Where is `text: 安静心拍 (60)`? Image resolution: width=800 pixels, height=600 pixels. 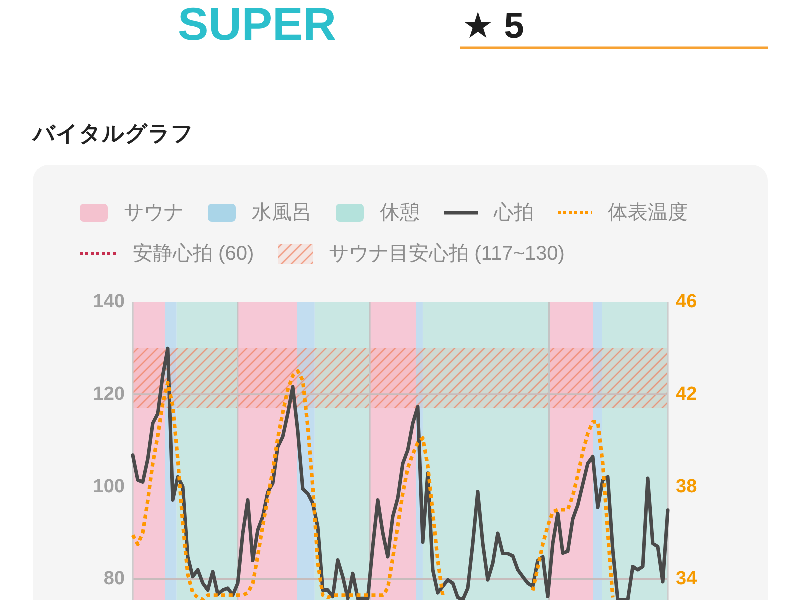 text: 安静心拍 (60) is located at coordinates (193, 254).